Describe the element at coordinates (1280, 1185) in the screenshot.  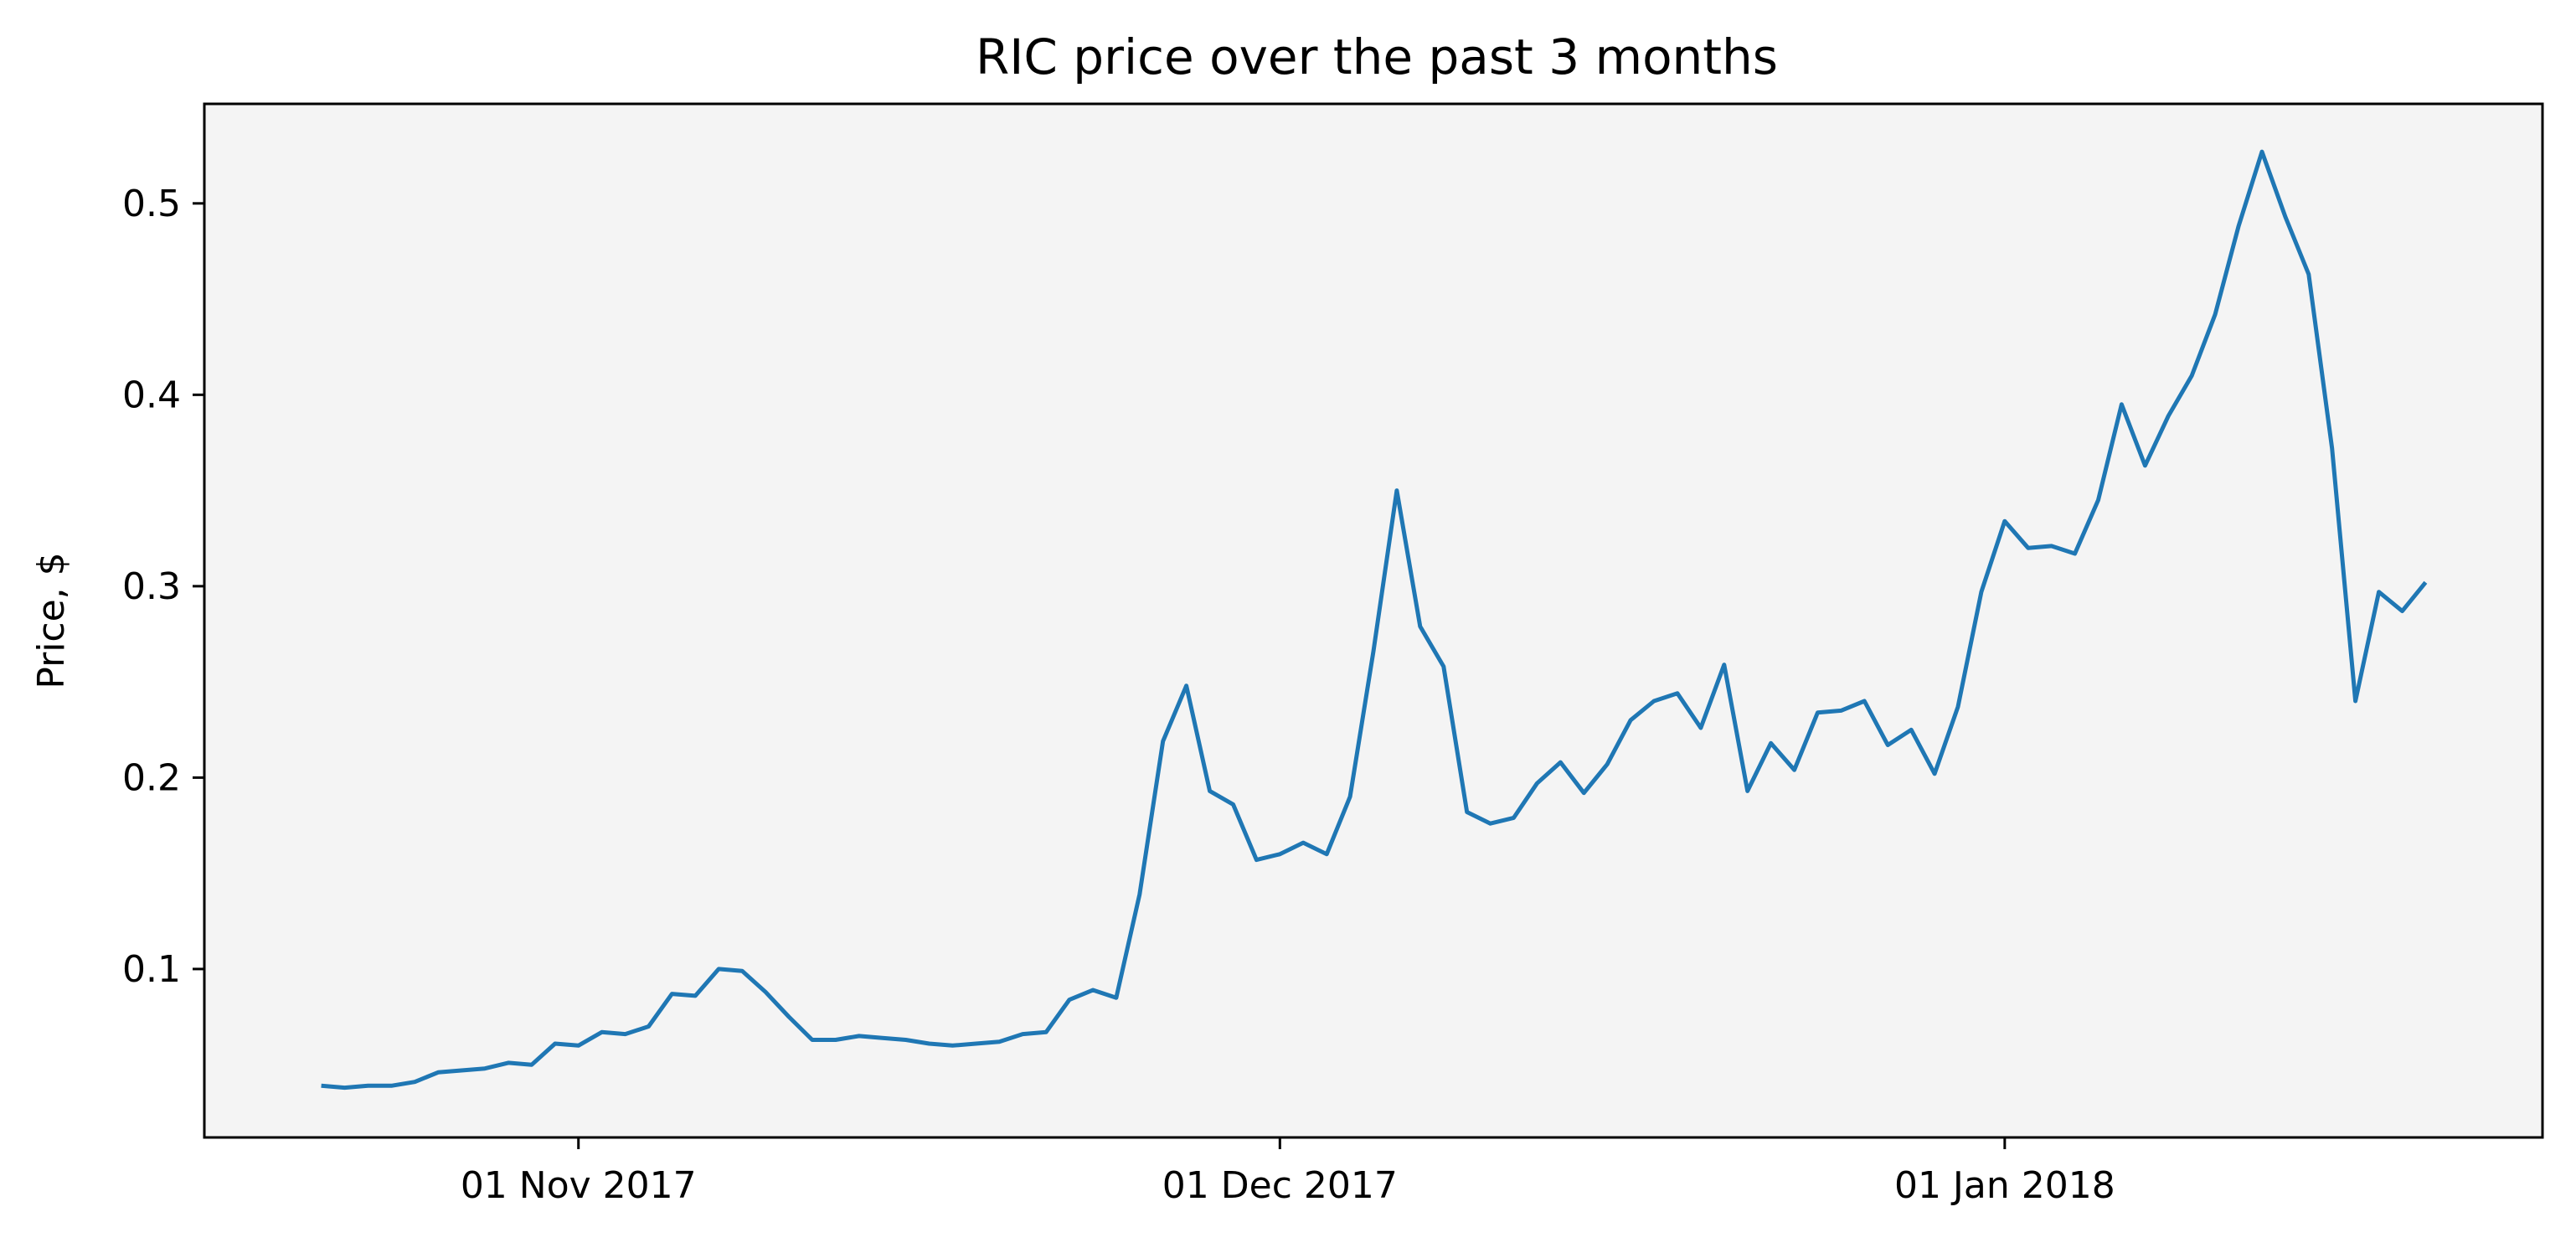
I see `x-tick-label-1: 01 Dec 2017` at that location.